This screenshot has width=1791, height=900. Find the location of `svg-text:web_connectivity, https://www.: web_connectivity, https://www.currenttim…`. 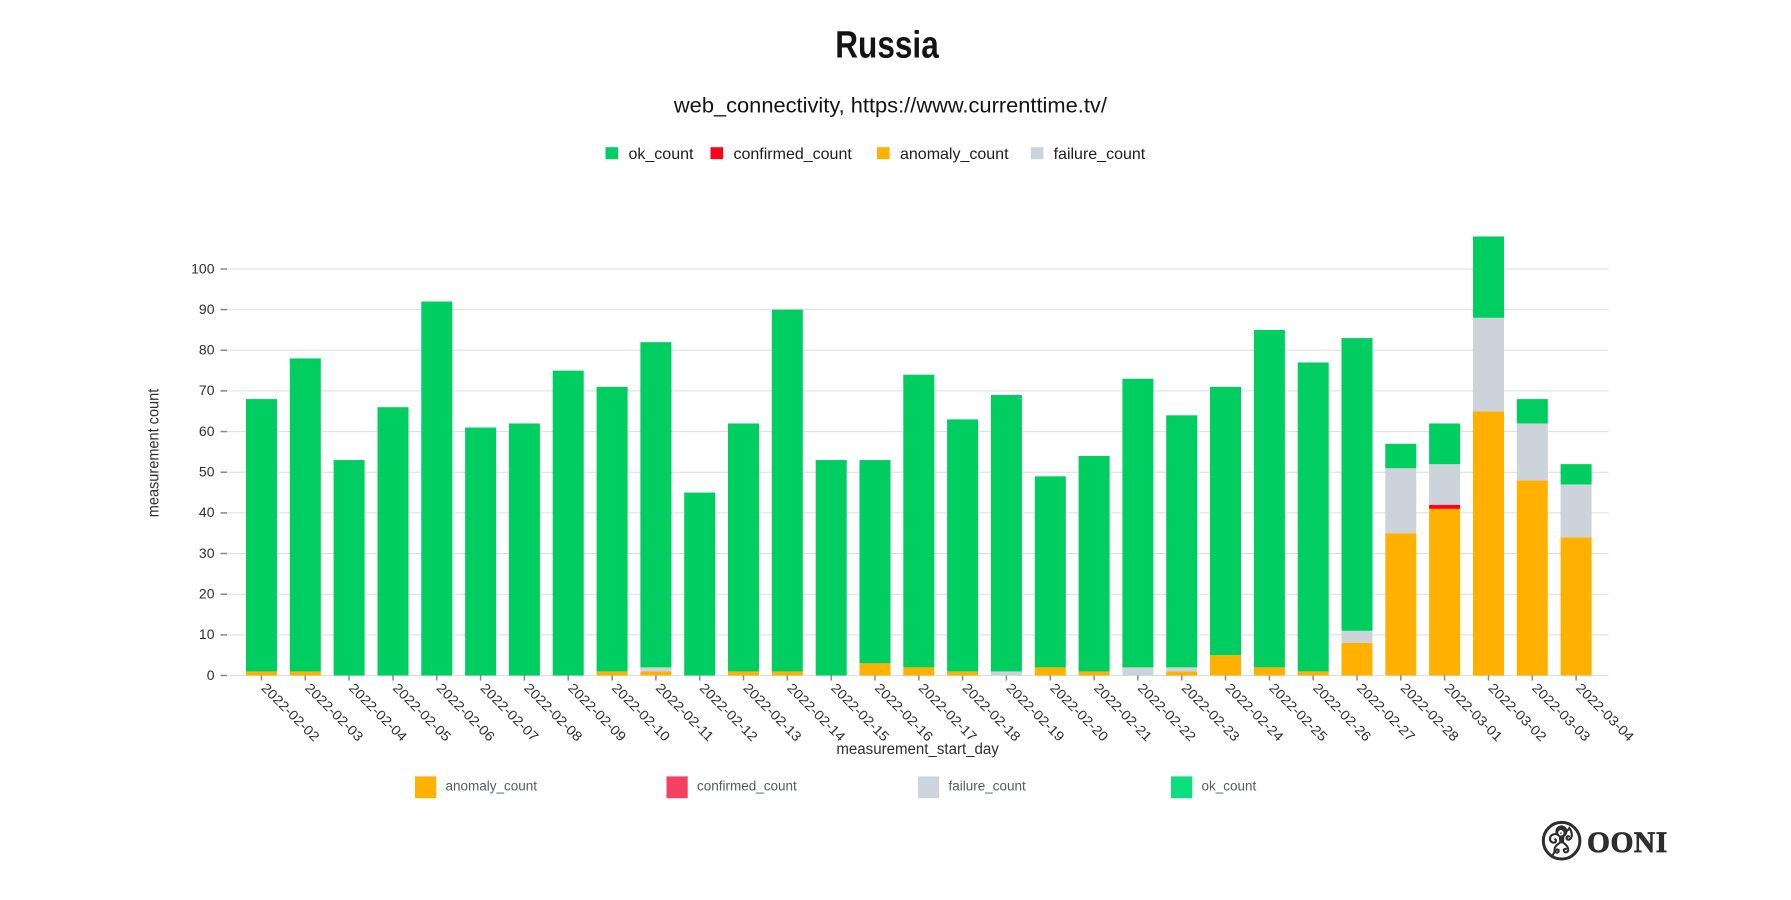

svg-text:web_connectivity, https://www.: web_connectivity, https://www.currenttim… is located at coordinates (890, 106).